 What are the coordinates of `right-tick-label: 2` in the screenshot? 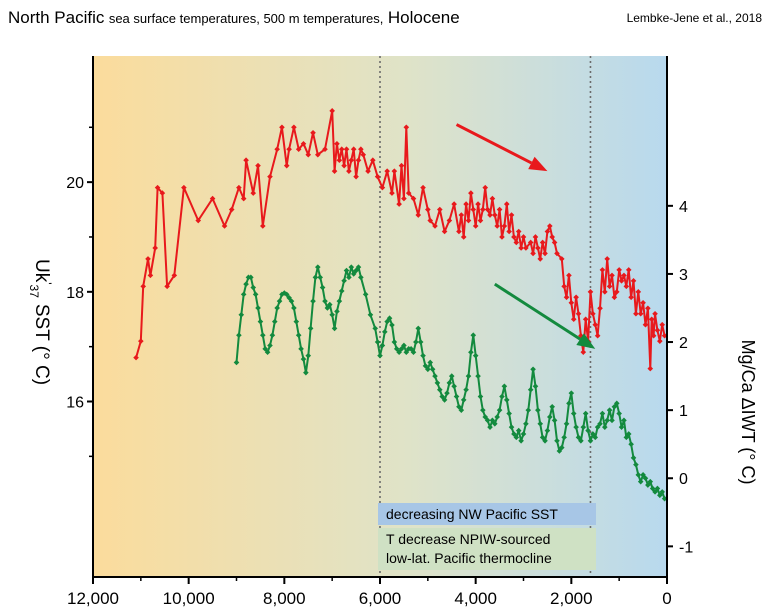 It's located at (683, 343).